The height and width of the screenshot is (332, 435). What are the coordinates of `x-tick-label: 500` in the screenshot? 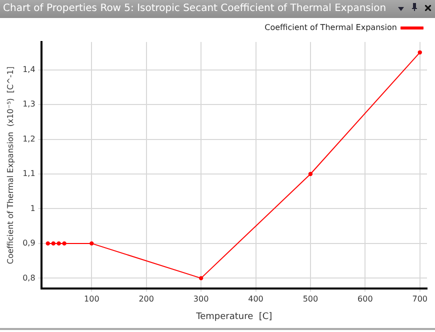 It's located at (310, 299).